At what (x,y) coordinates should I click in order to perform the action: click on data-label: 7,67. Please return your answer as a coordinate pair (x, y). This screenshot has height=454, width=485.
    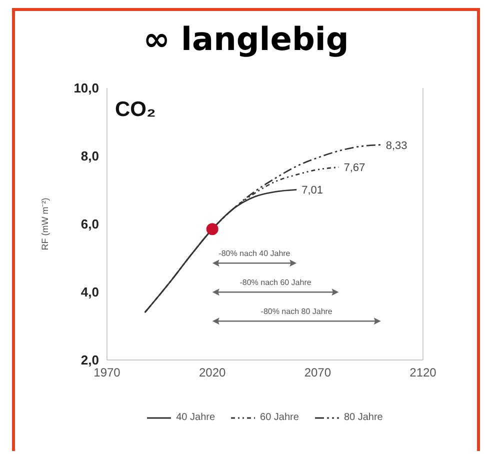
    Looking at the image, I should click on (355, 168).